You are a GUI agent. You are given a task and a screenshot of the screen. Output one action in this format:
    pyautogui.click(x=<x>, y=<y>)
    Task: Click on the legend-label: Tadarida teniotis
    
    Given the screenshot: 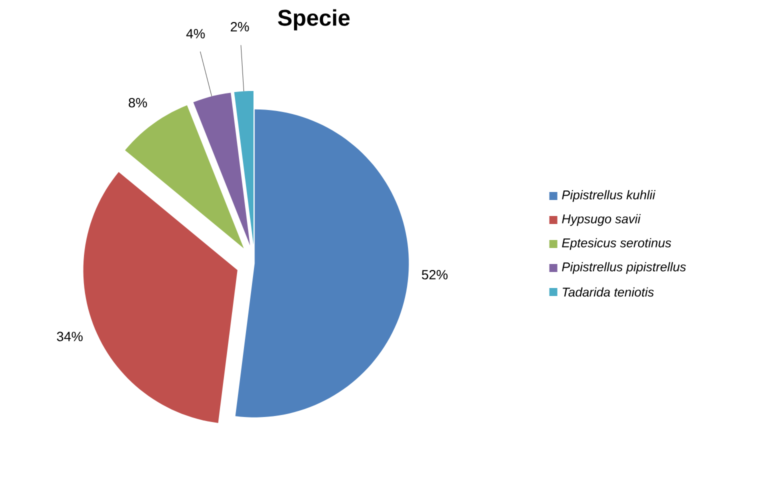 What is the action you would take?
    pyautogui.click(x=608, y=292)
    